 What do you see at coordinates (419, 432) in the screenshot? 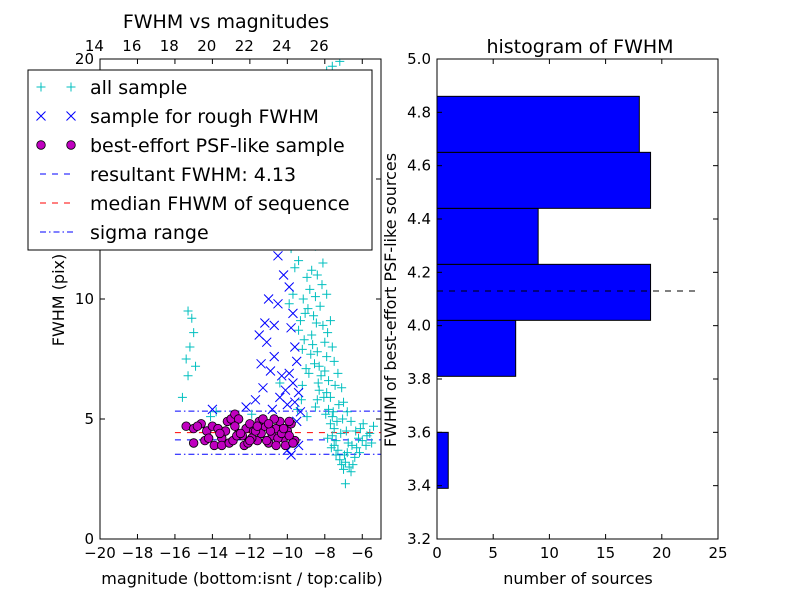
I see `y-tick-label: 3.6` at bounding box center [419, 432].